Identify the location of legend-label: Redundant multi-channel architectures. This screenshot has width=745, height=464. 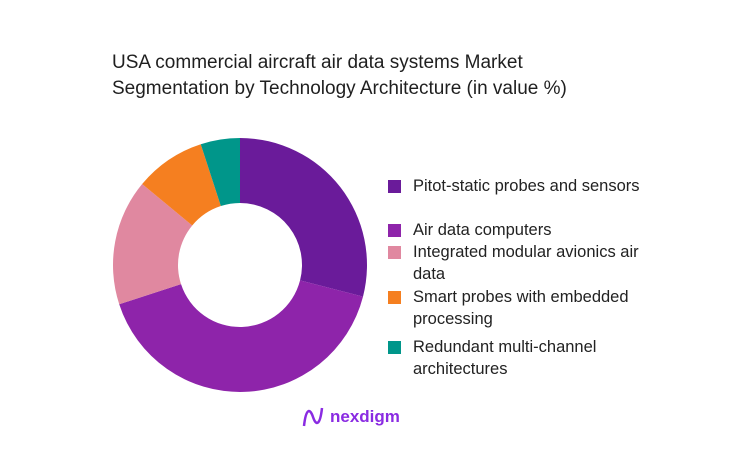
(505, 358).